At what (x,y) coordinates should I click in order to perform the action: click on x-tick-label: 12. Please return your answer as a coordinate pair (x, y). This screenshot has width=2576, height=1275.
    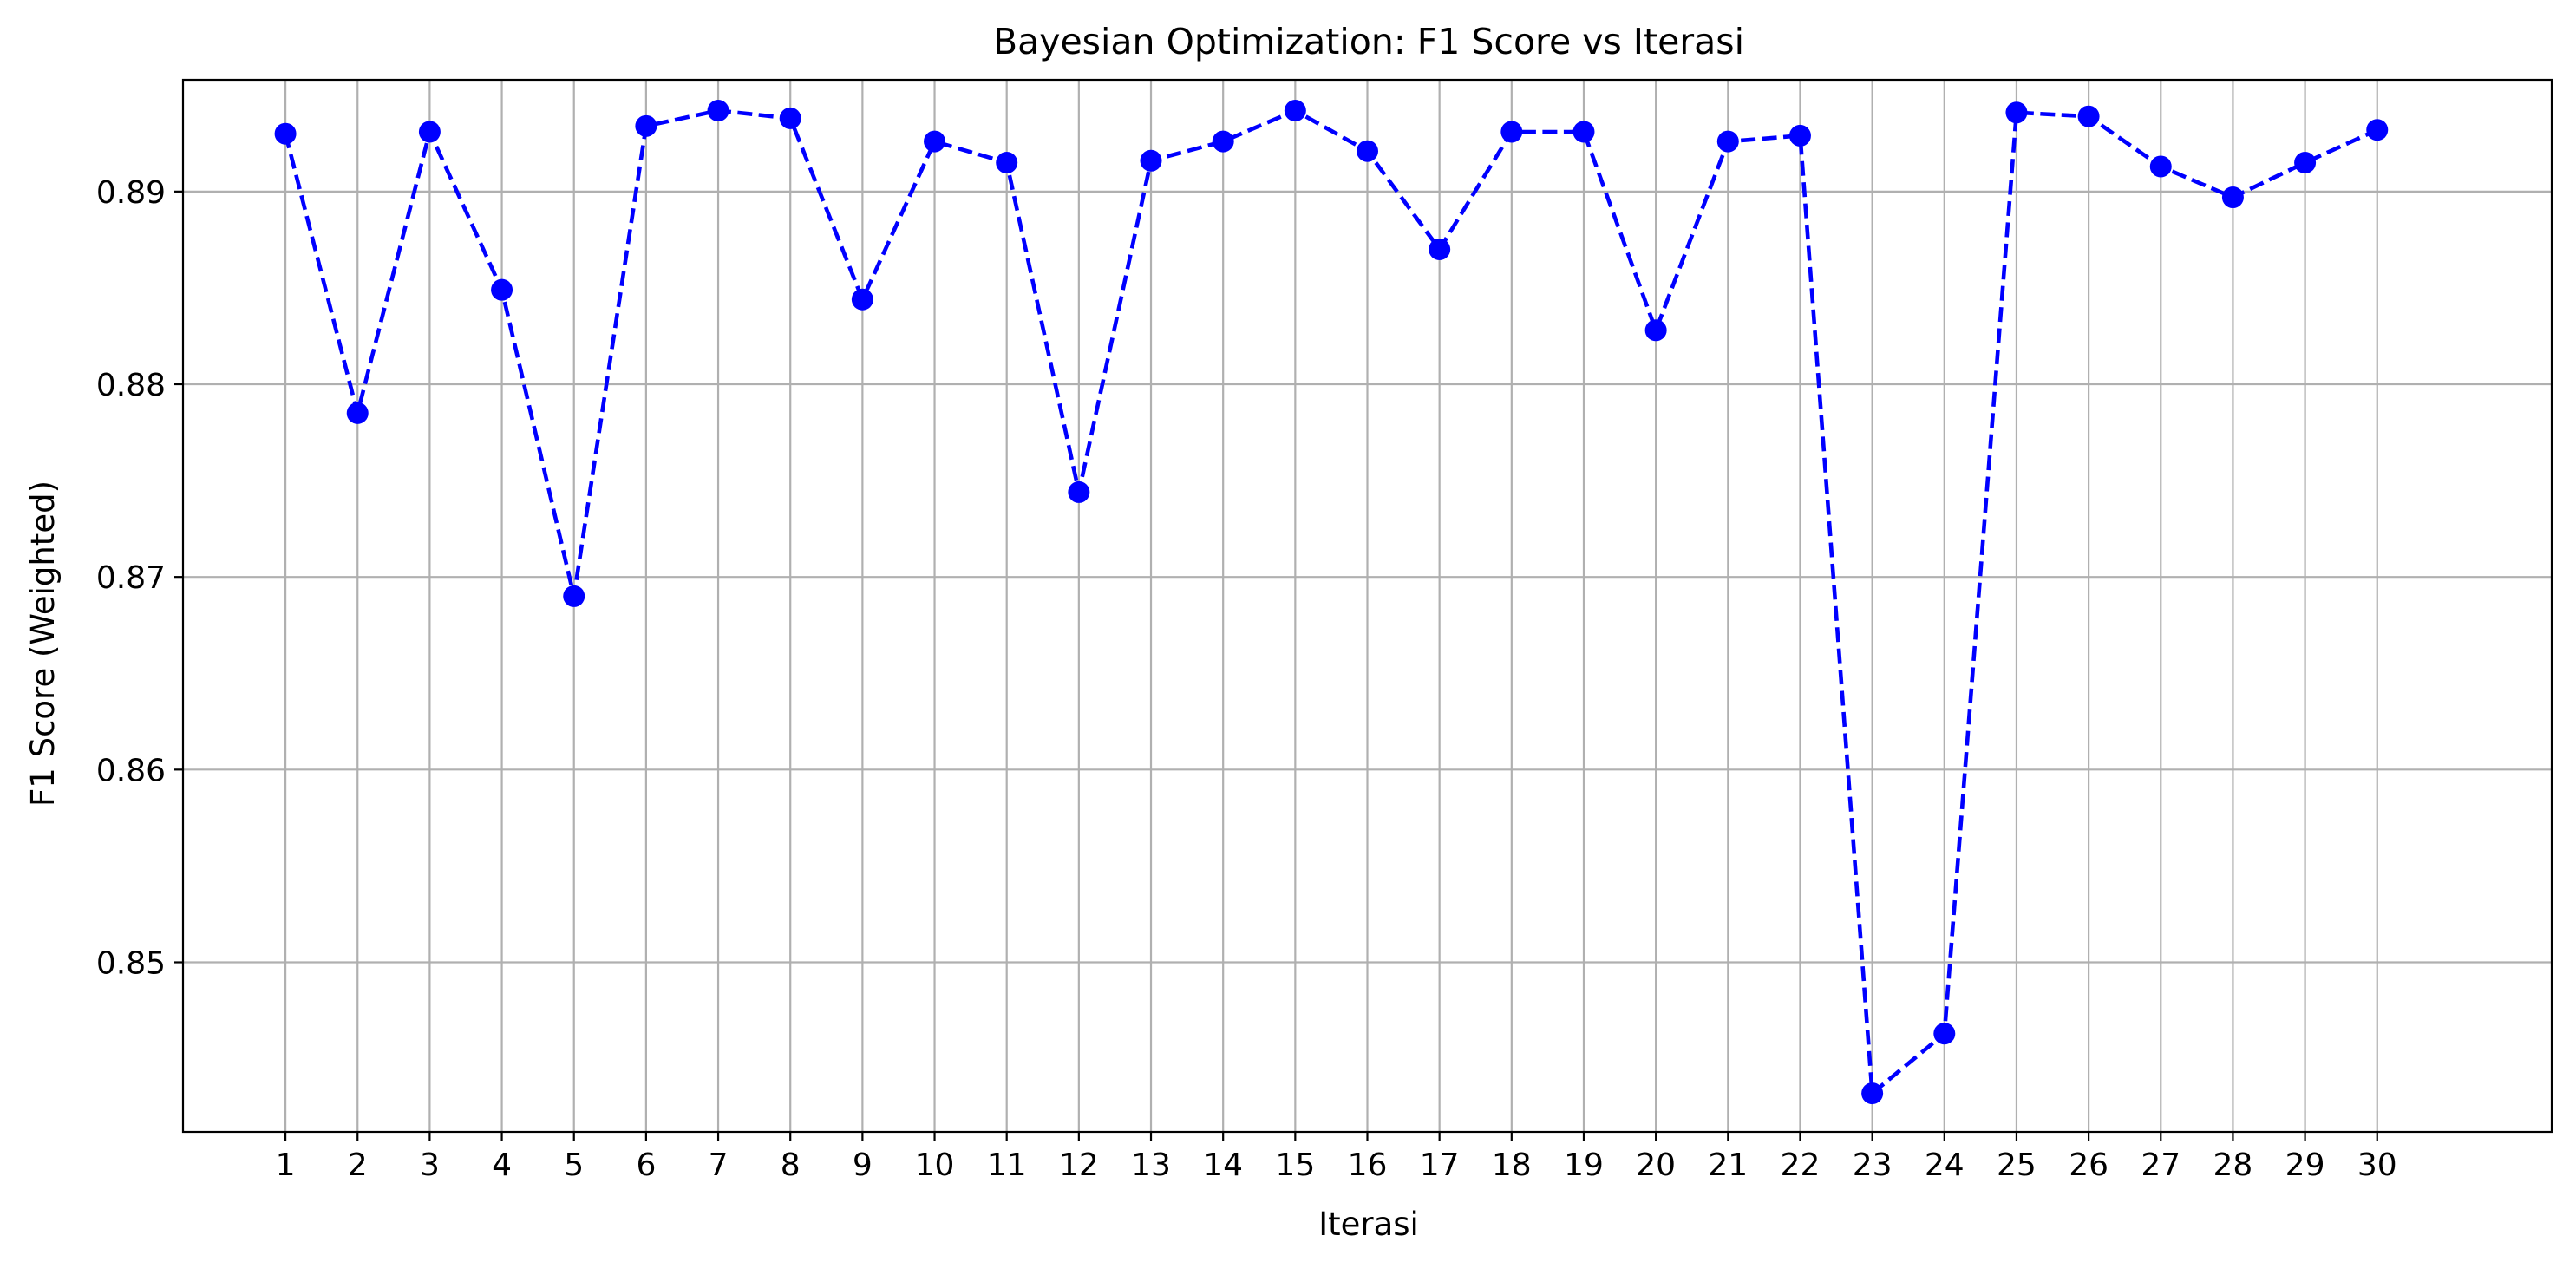
    Looking at the image, I should click on (1079, 1165).